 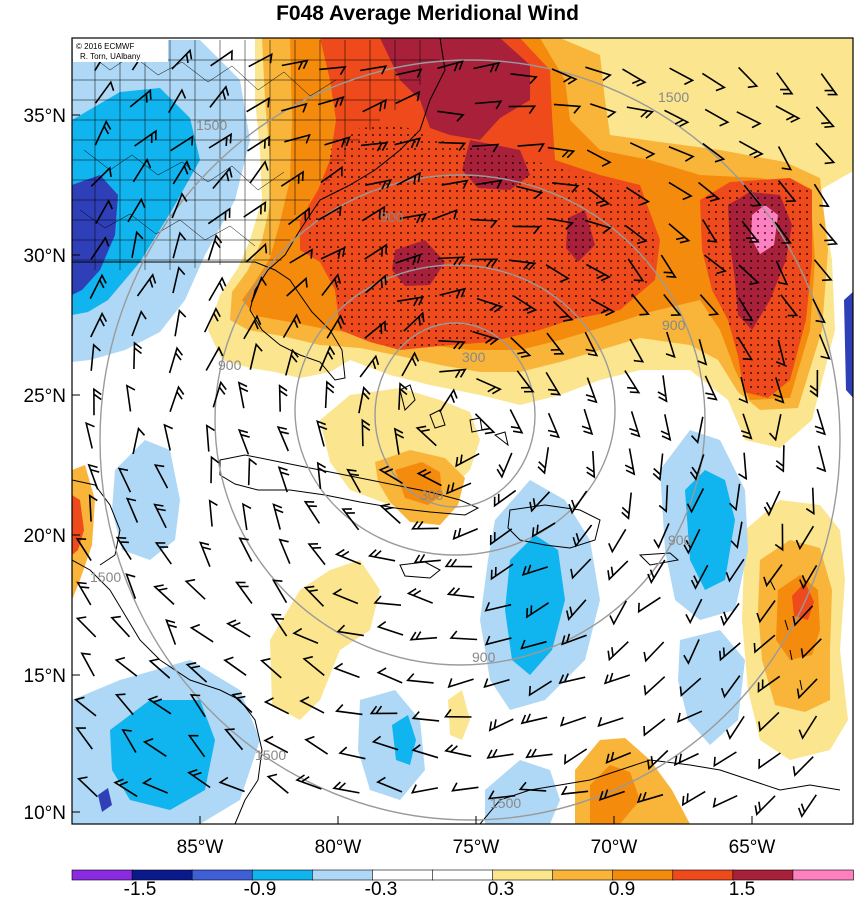 I want to click on central-mid-blue-region, so click(x=535, y=605).